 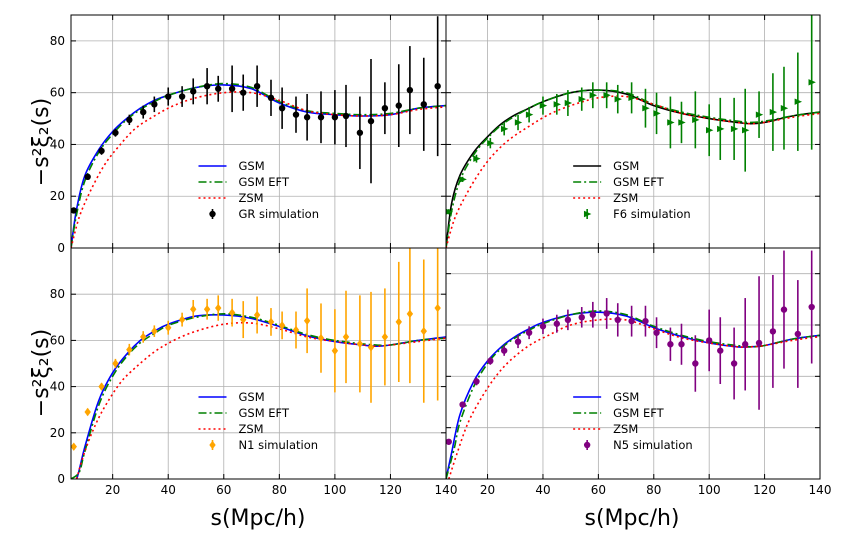 What do you see at coordinates (223, 490) in the screenshot?
I see `x-tick-label: 60` at bounding box center [223, 490].